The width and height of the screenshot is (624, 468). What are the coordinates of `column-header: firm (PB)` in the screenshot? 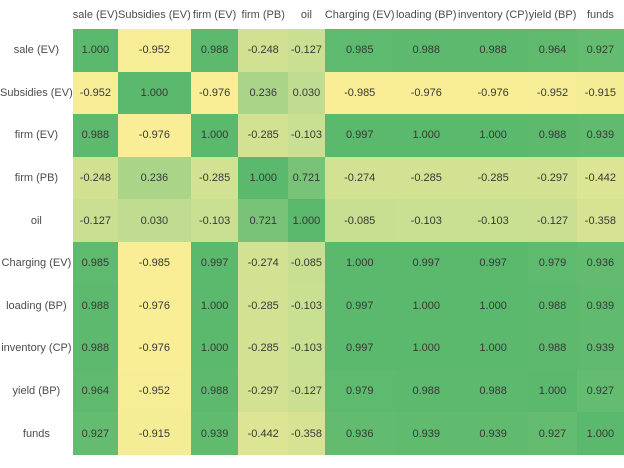 It's located at (263, 14).